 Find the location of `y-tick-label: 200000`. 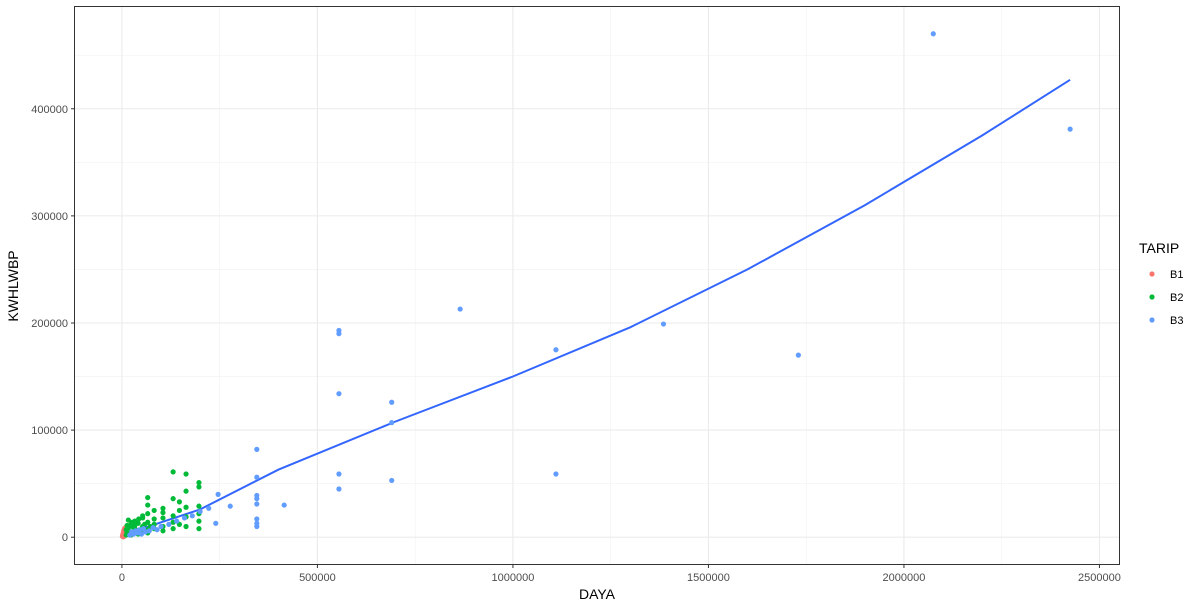

y-tick-label: 200000 is located at coordinates (49, 324).